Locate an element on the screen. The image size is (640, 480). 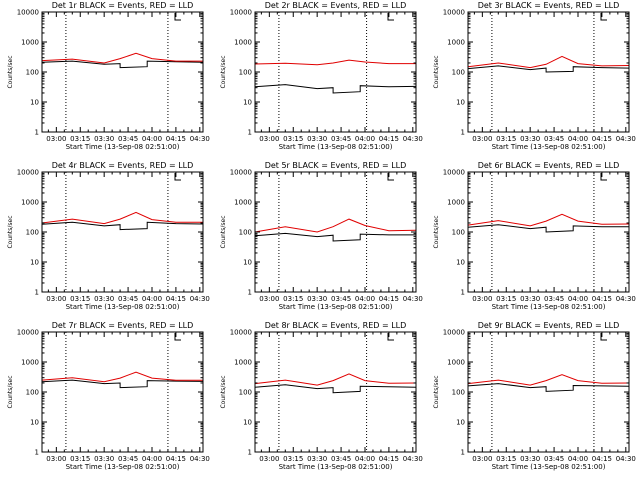
panel-title: Det 6r BLACK = Events, RED = LLD is located at coordinates (549, 165).